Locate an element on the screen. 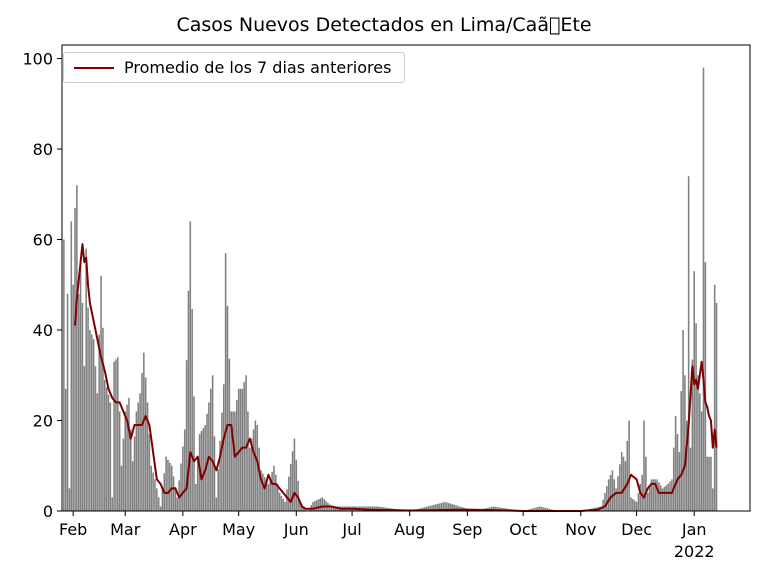 This screenshot has width=768, height=576. x-tick-label: Jan is located at coordinates (694, 529).